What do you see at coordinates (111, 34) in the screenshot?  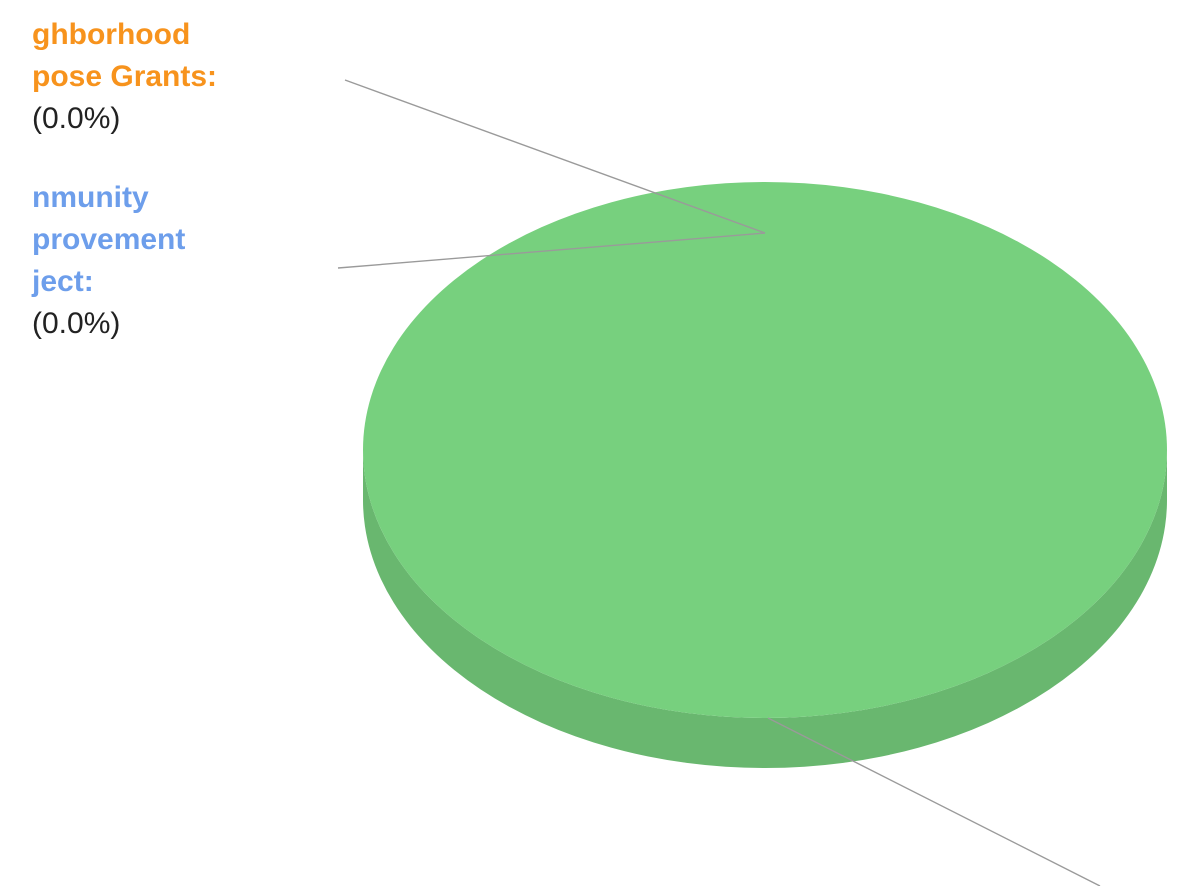 I see `slice-label-0-line-0: ghborhood` at bounding box center [111, 34].